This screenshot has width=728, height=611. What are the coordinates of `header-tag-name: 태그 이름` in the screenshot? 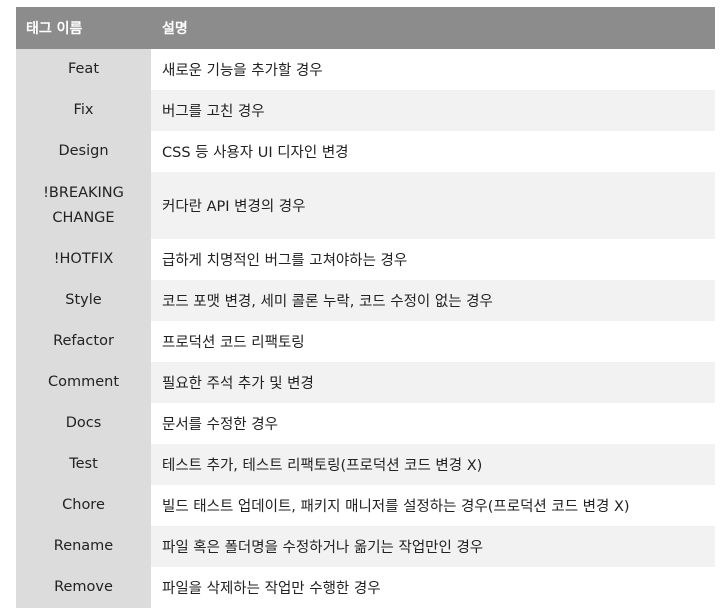 It's located at (83, 28).